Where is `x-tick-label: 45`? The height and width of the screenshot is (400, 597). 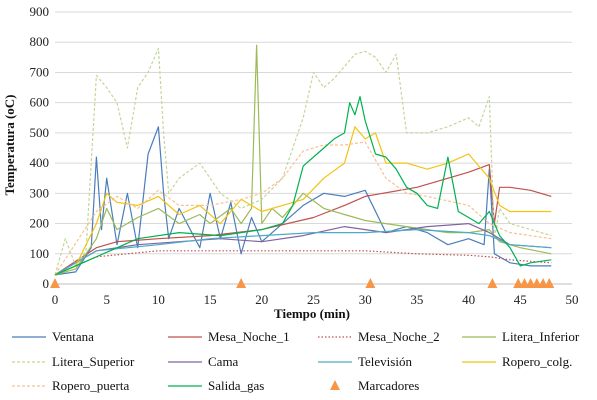
x-tick-label: 45 is located at coordinates (520, 299).